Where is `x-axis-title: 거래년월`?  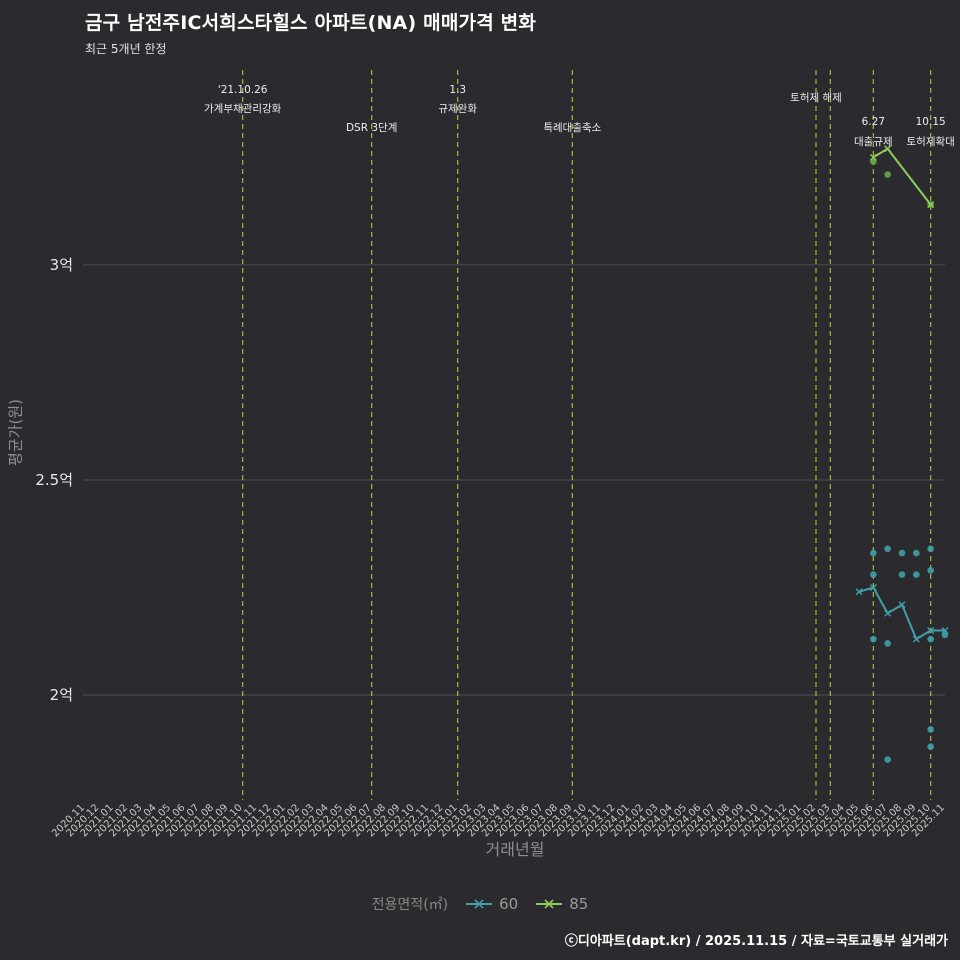
x-axis-title: 거래년월 is located at coordinates (515, 849).